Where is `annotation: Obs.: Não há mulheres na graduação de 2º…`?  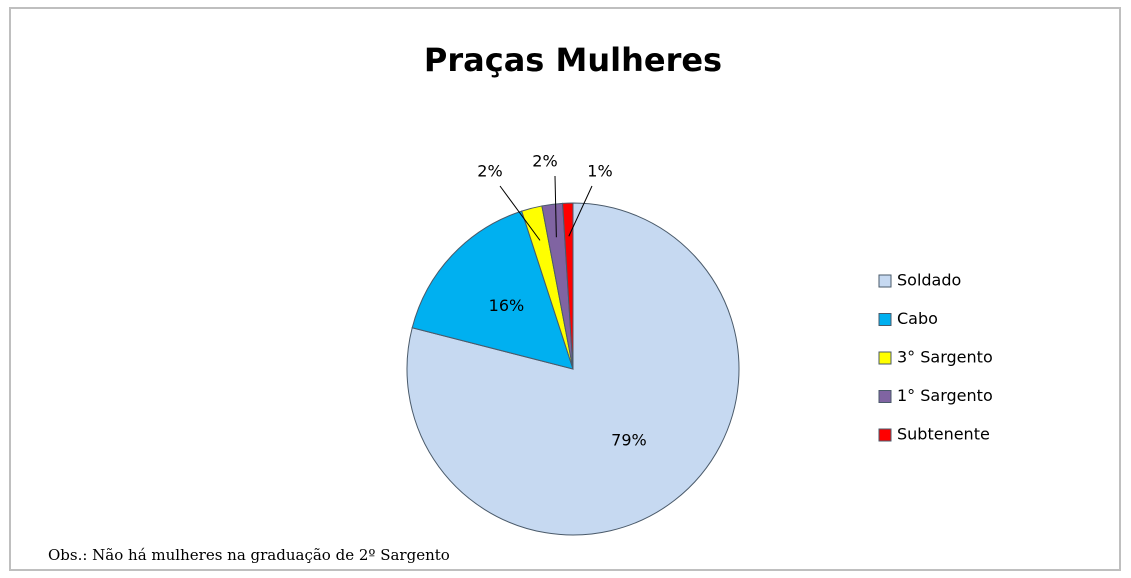
annotation: Obs.: Não há mulheres na graduação de 2º… is located at coordinates (249, 555).